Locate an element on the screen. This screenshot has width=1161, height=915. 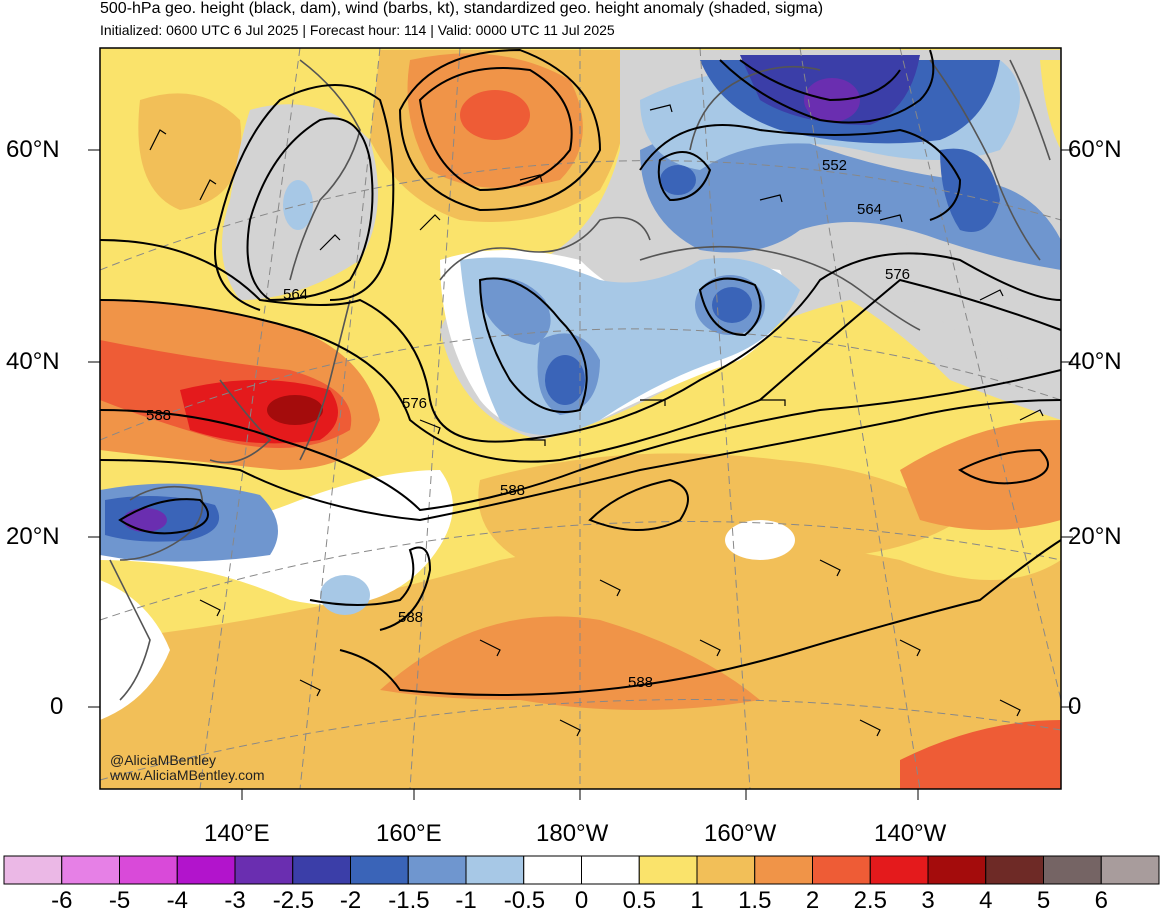
credit-handle: @AliciaMBentley is located at coordinates (163, 760).